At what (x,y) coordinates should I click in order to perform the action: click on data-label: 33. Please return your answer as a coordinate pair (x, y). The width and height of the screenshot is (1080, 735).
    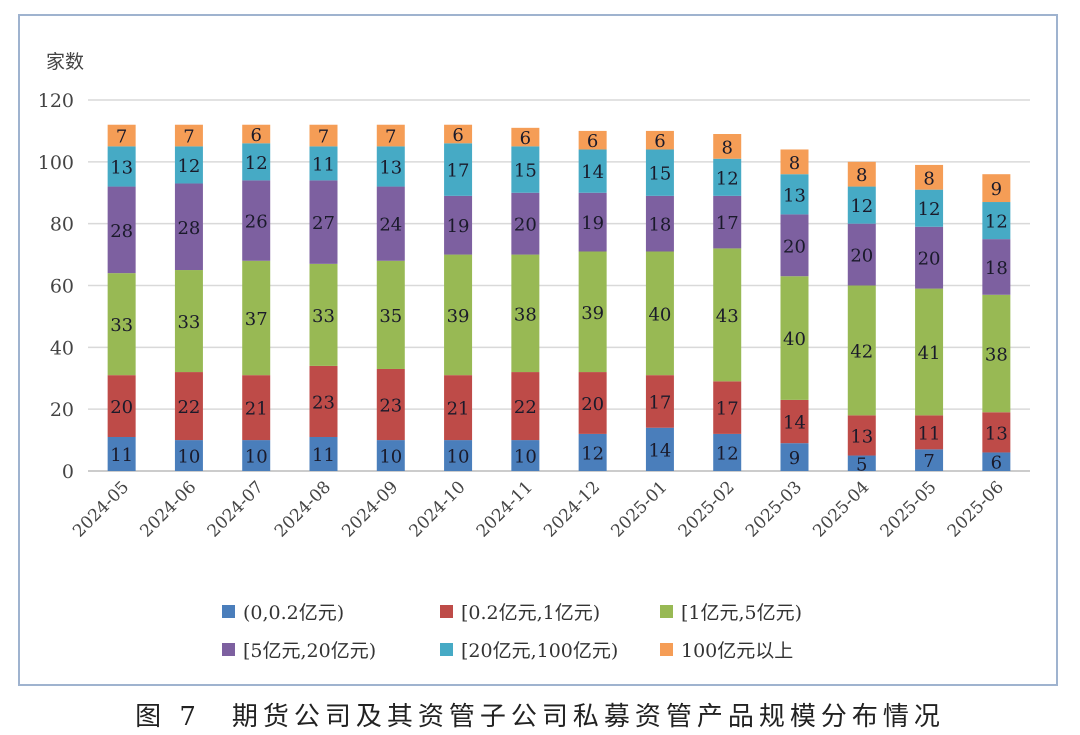
    Looking at the image, I should click on (188, 322).